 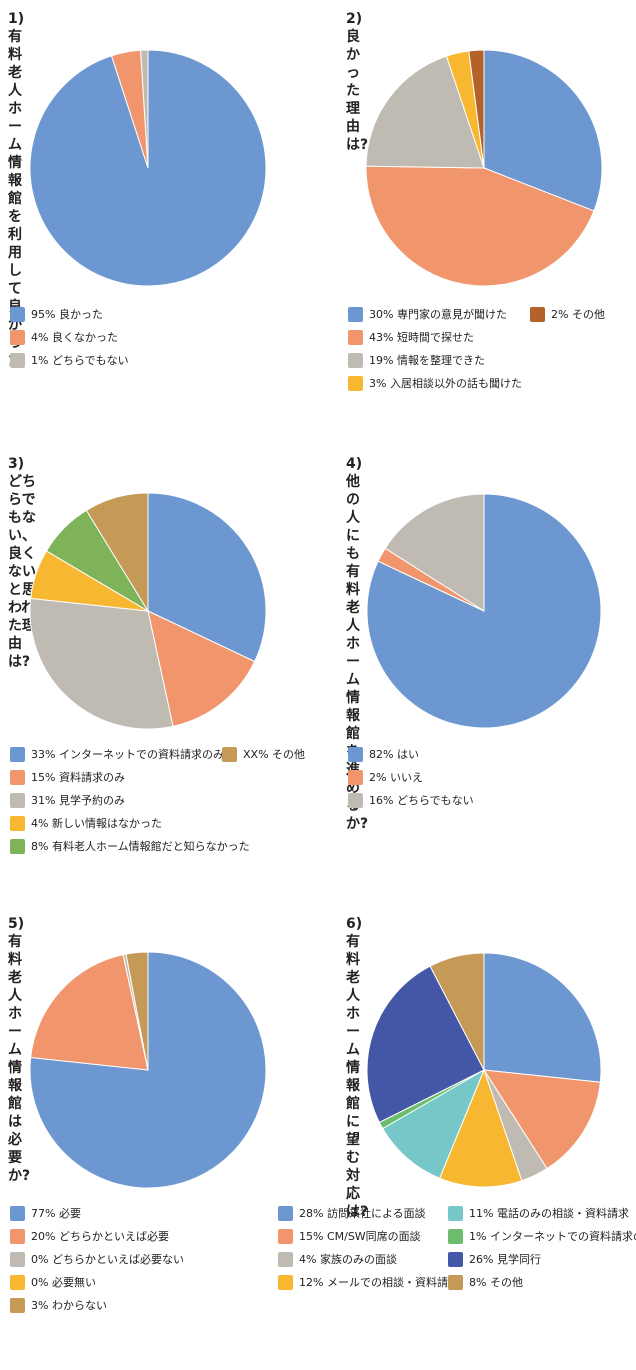 I want to click on legend-item: 1% インターネットでの資料請求のみ, so click(x=542, y=1236).